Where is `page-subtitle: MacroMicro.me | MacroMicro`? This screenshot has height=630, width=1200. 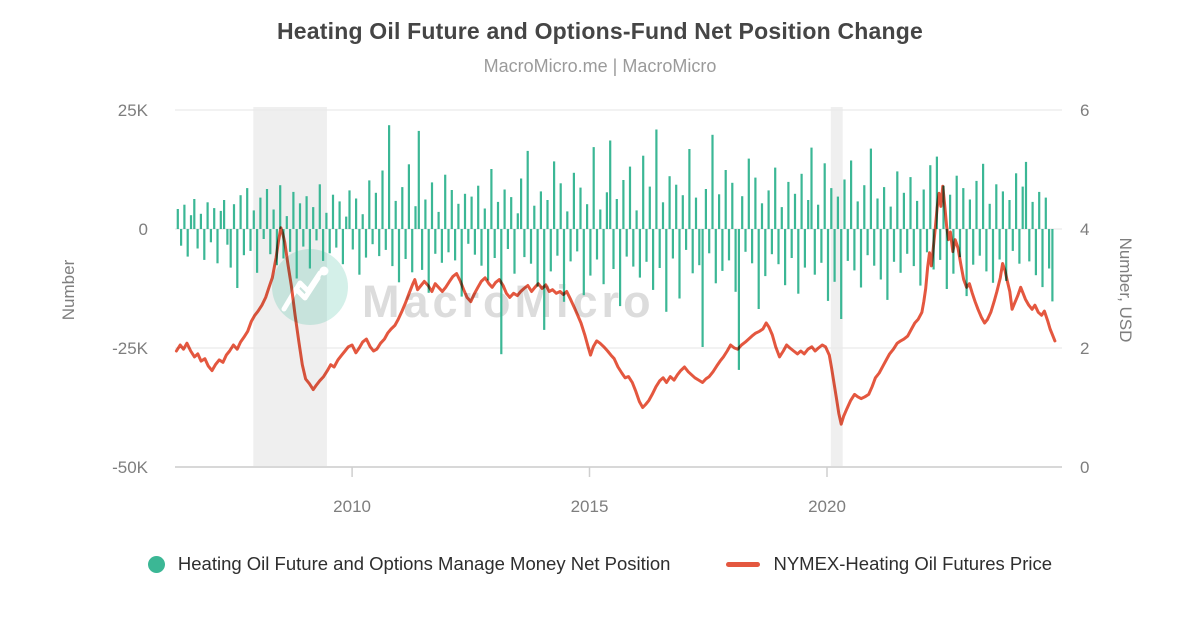
page-subtitle: MacroMicro.me | MacroMicro is located at coordinates (600, 66).